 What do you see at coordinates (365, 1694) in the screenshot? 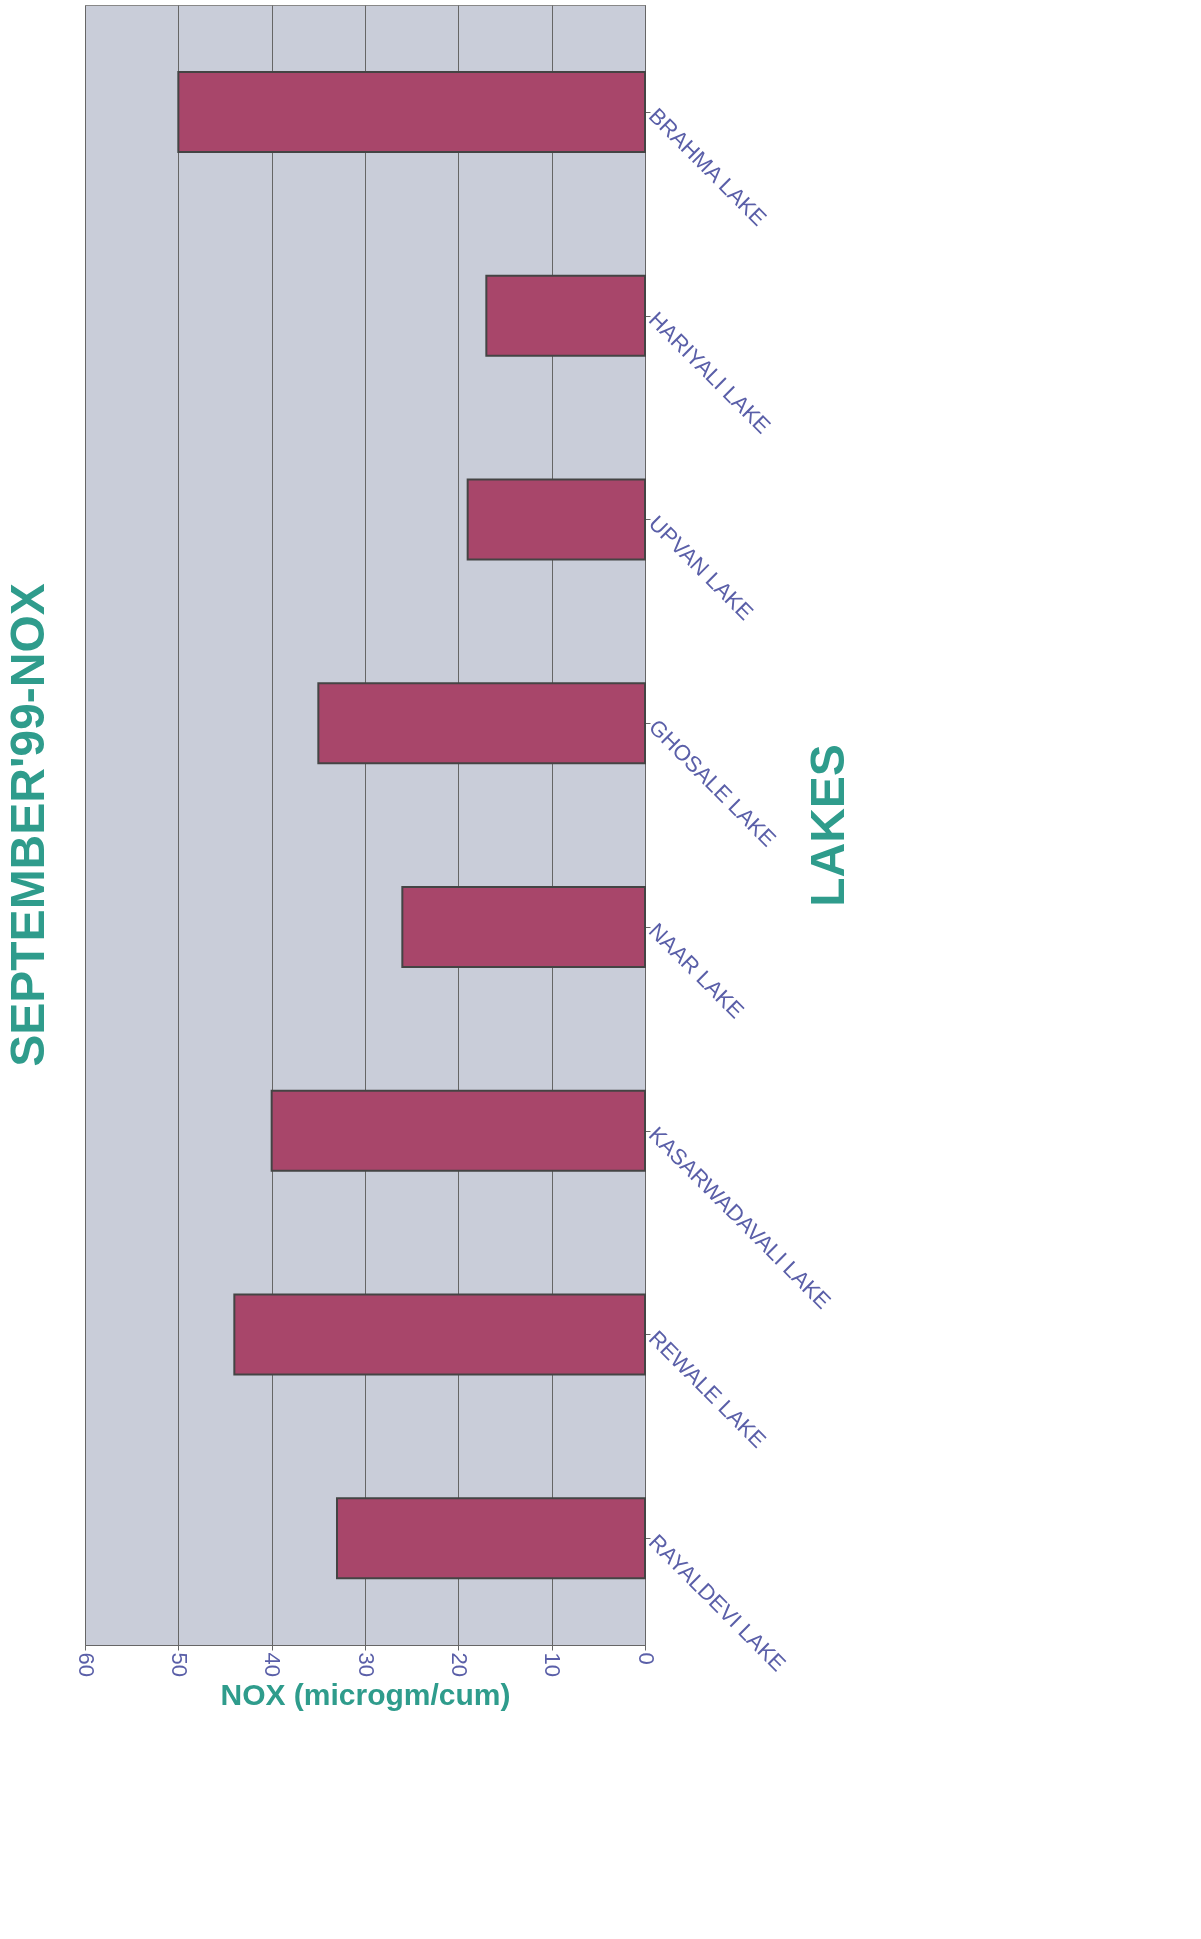
I see `x-axis-title: NOX (microgm/cum)` at bounding box center [365, 1694].